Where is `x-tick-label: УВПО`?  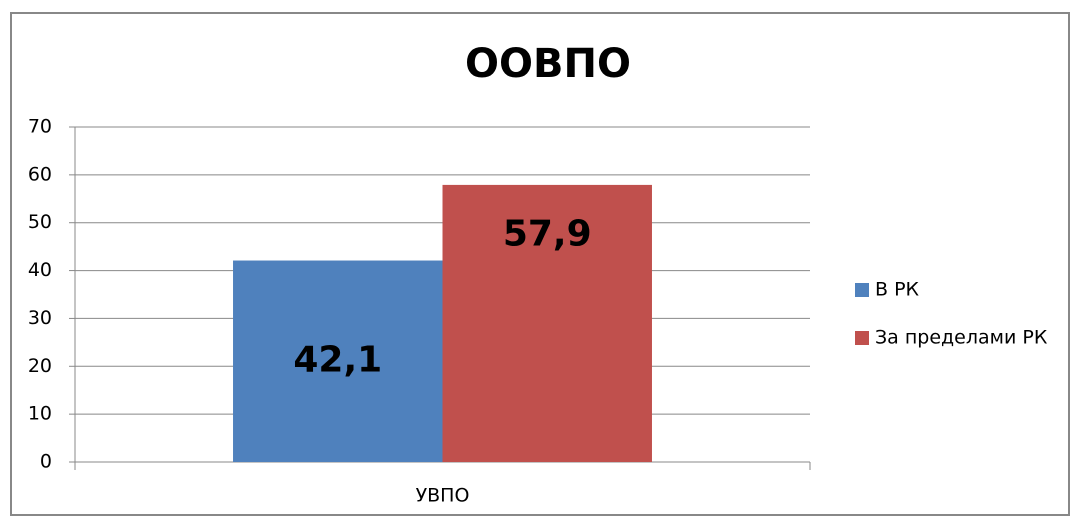 x-tick-label: УВПО is located at coordinates (443, 496).